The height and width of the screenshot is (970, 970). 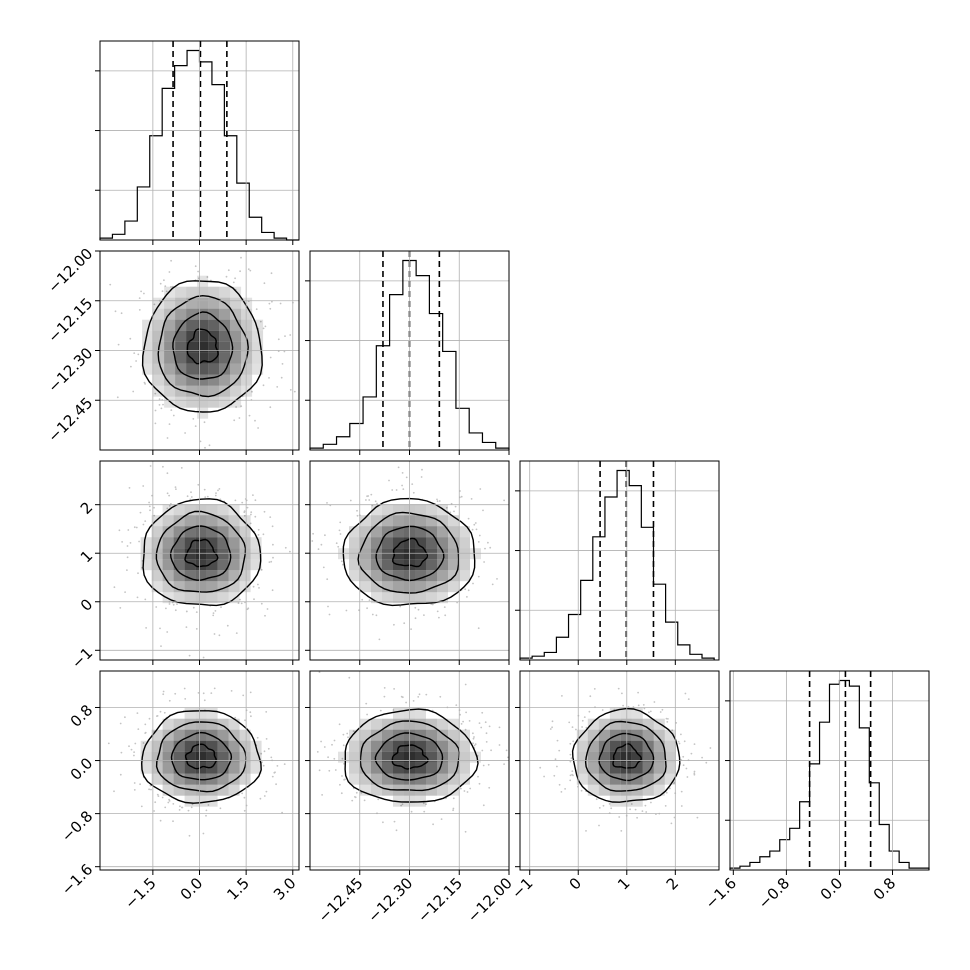 What do you see at coordinates (440, 900) in the screenshot?
I see `x-tick-label: −12.15` at bounding box center [440, 900].